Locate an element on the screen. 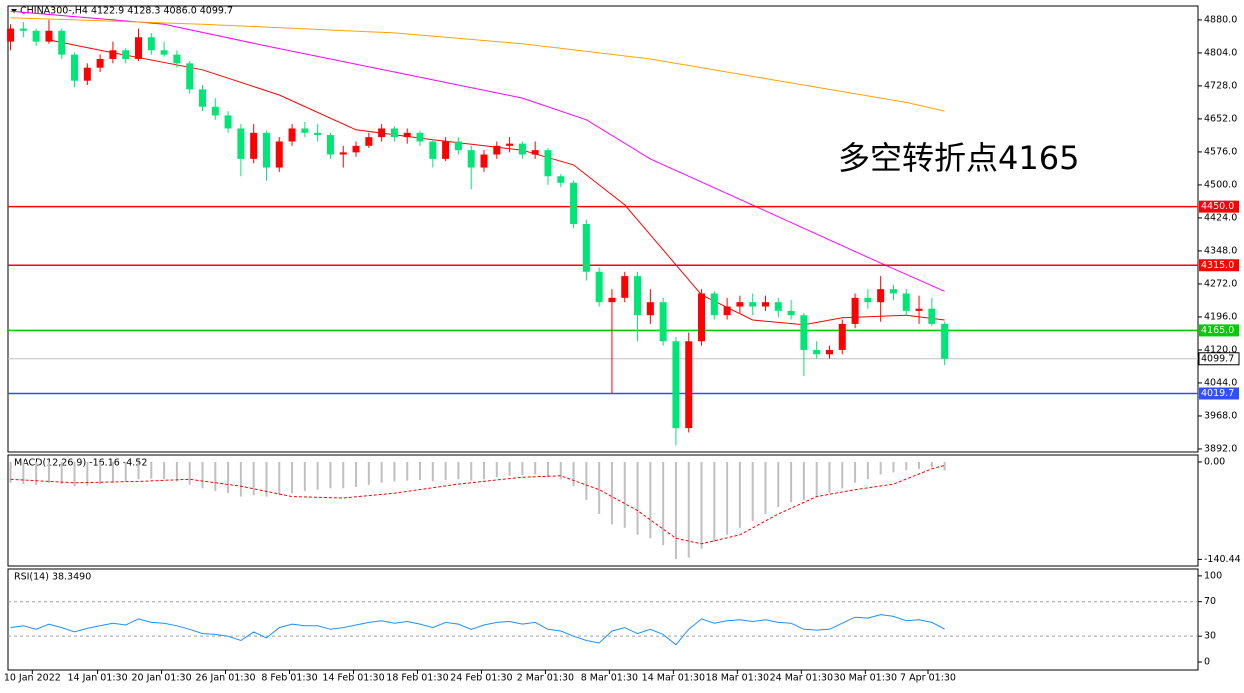 The image size is (1244, 693). y-tick-label: 0.00 is located at coordinates (1214, 461).